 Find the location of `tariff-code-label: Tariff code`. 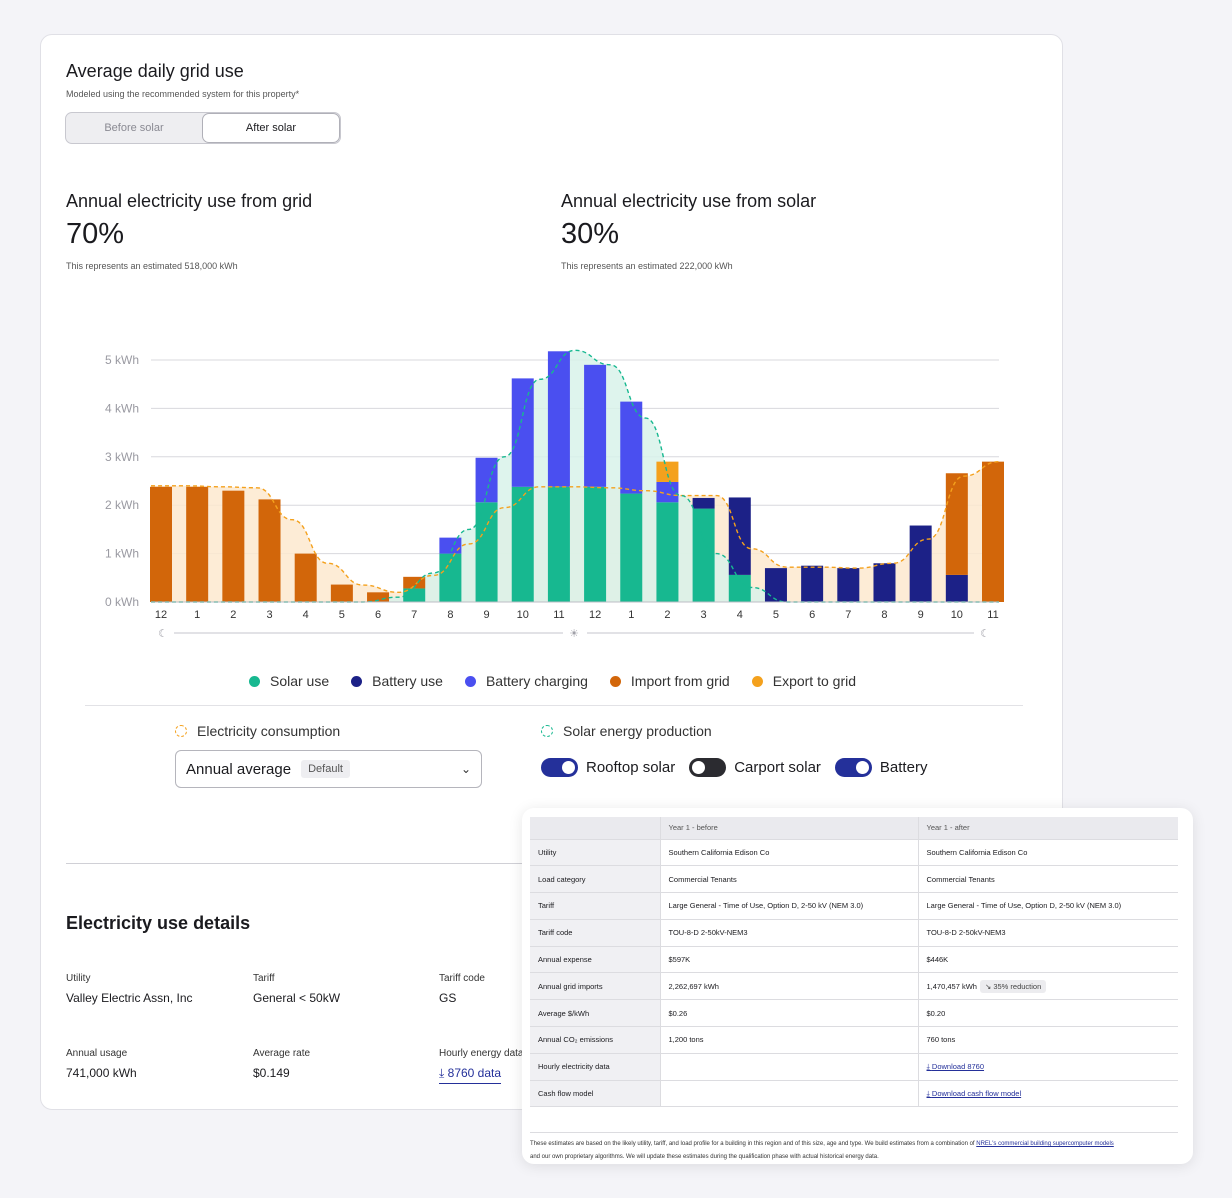

tariff-code-label: Tariff code is located at coordinates (462, 978).